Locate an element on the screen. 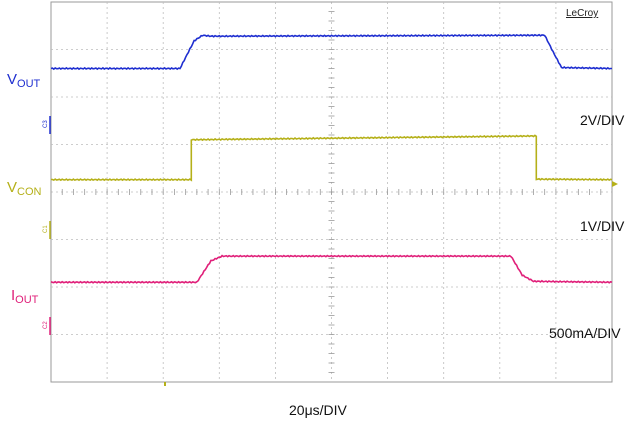  trigger-level-marker is located at coordinates (615, 184).